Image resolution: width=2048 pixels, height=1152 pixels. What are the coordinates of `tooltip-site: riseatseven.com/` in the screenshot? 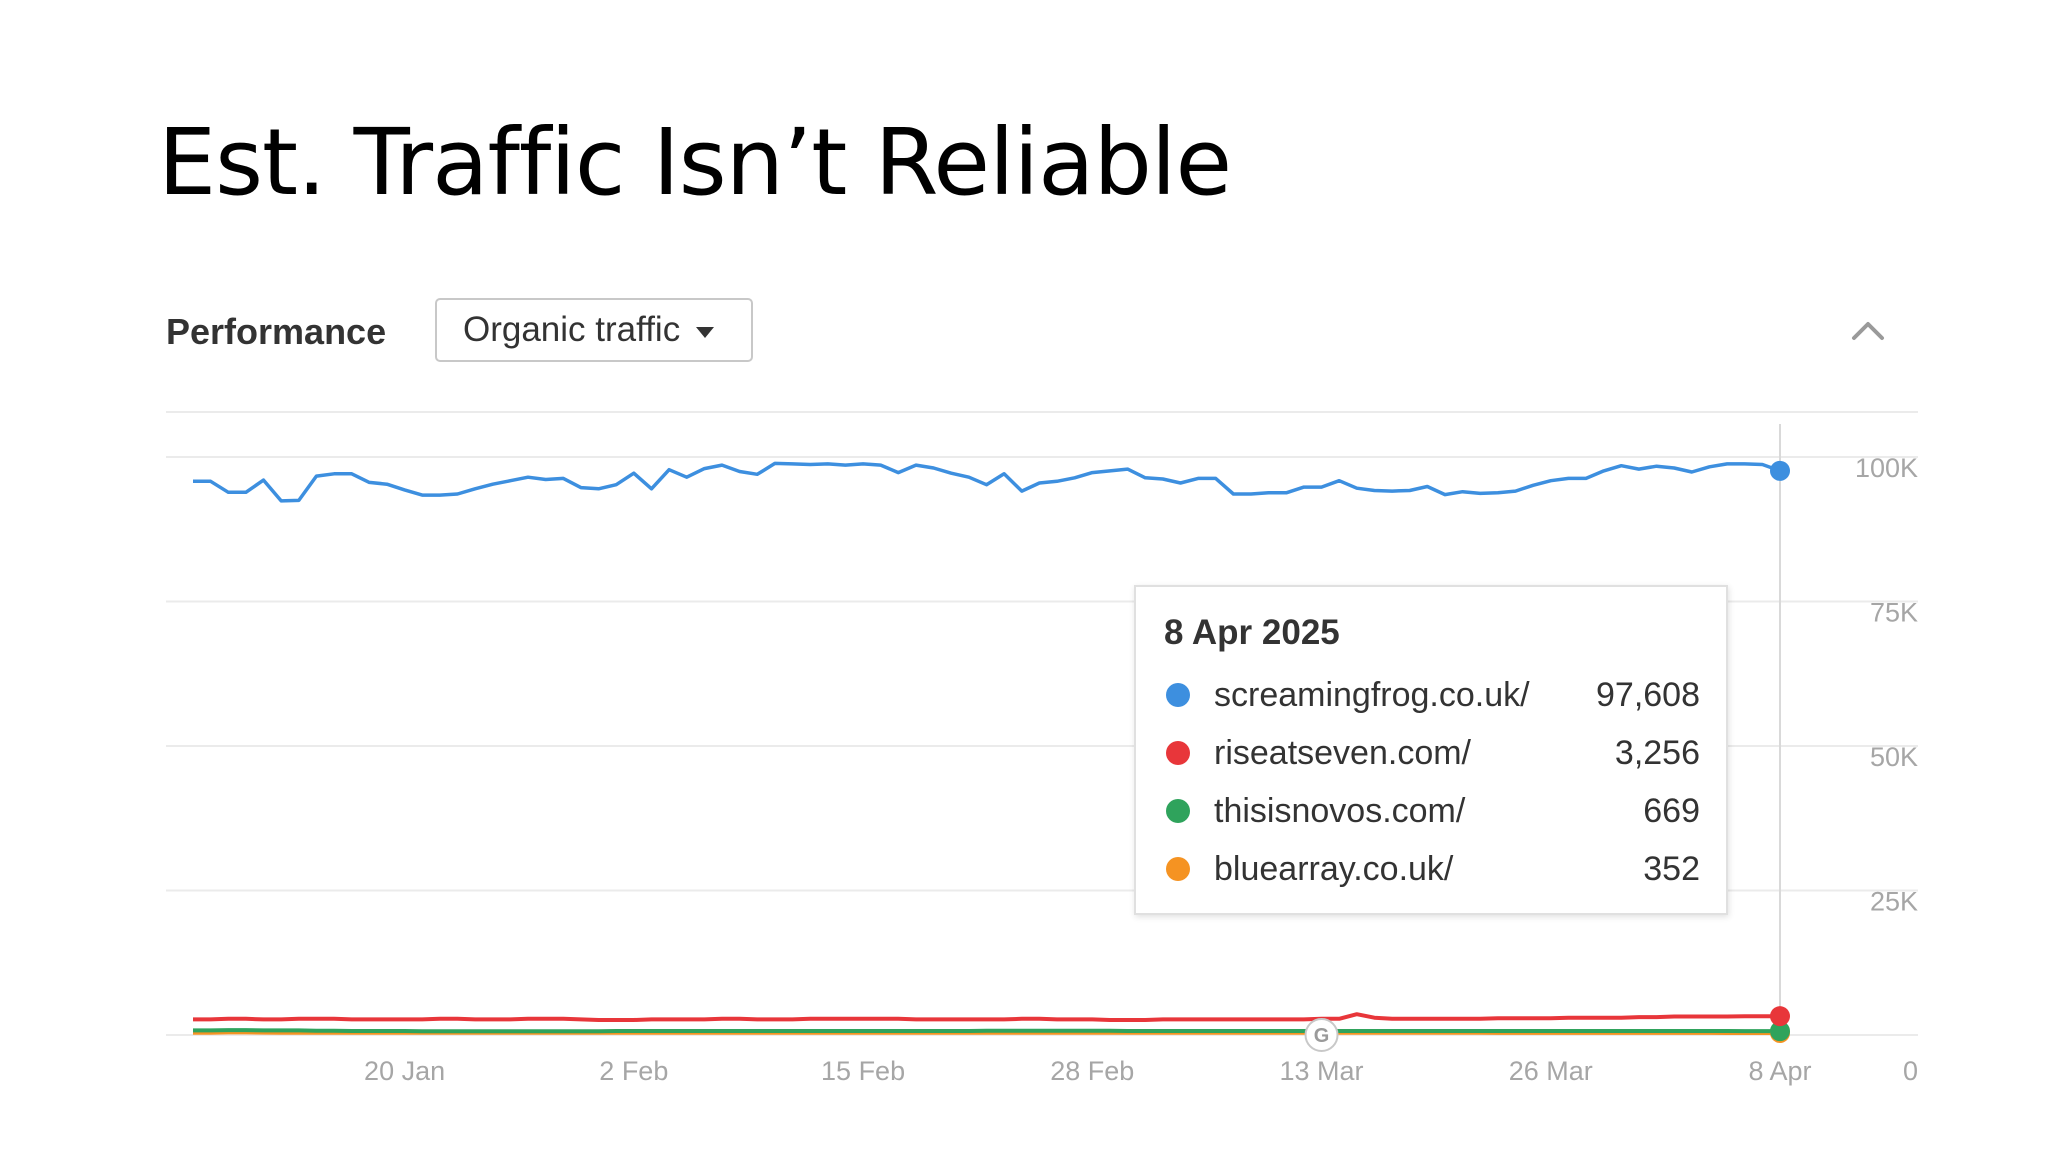 It's located at (1342, 752).